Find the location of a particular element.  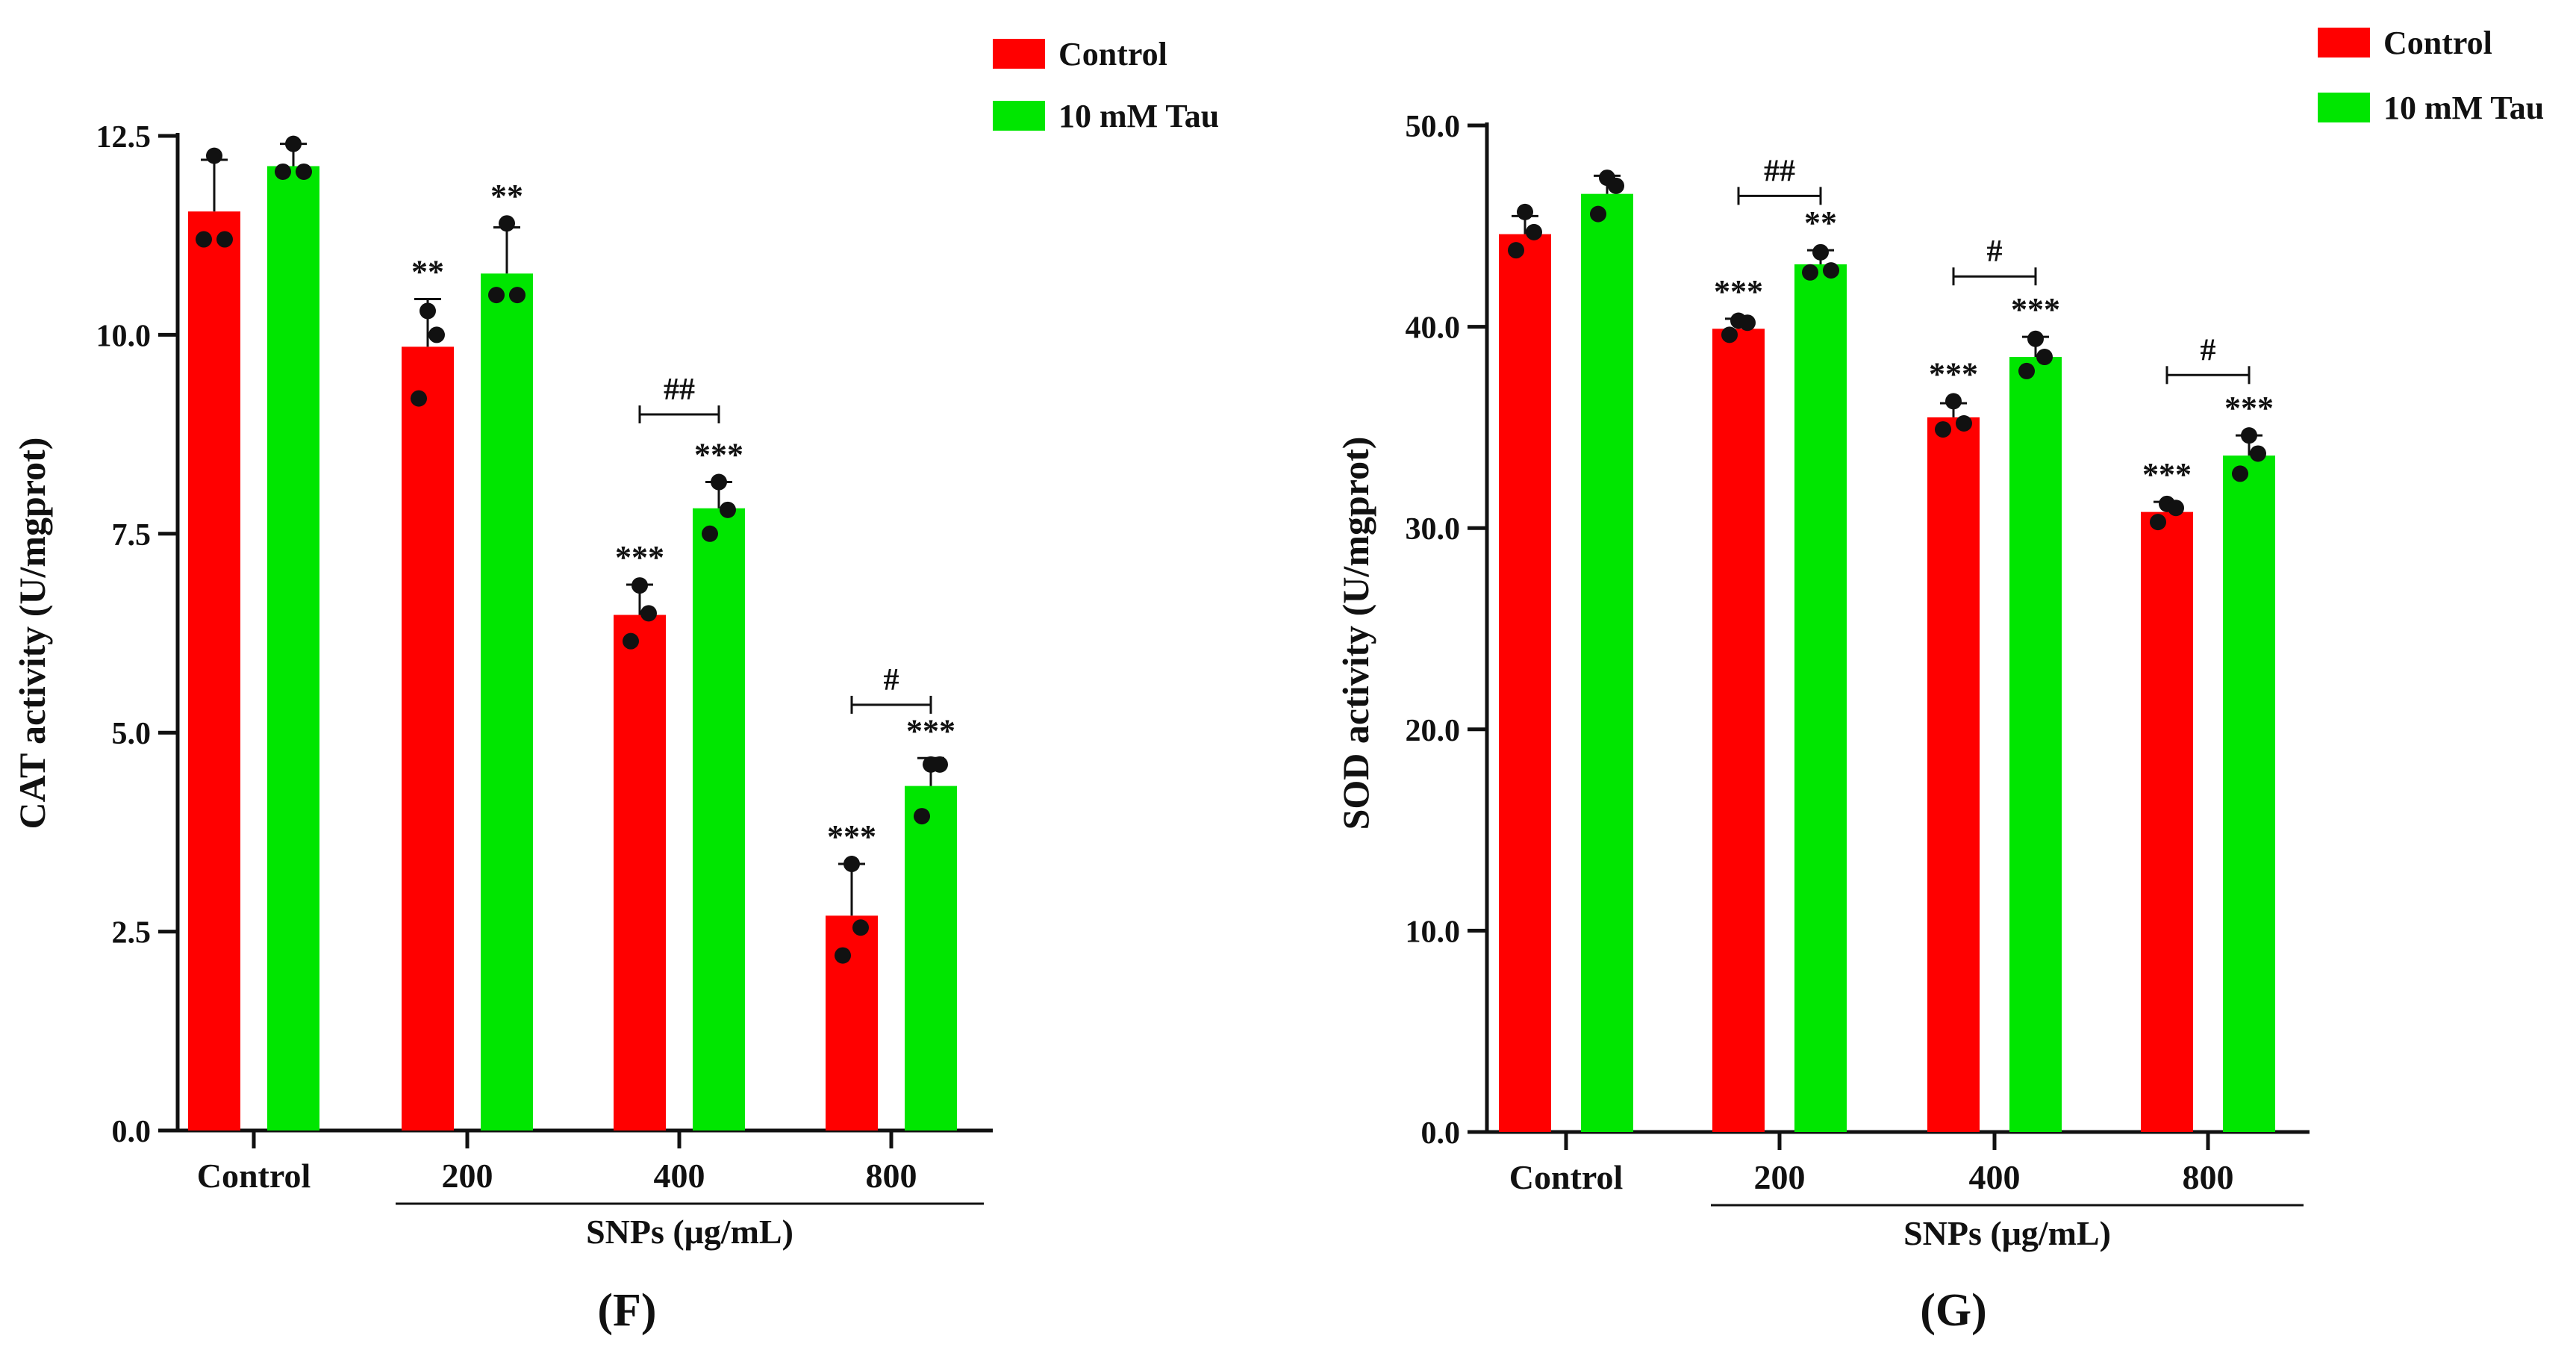

y-axis-label: CAT activity (U/mgprot) is located at coordinates (32, 634).